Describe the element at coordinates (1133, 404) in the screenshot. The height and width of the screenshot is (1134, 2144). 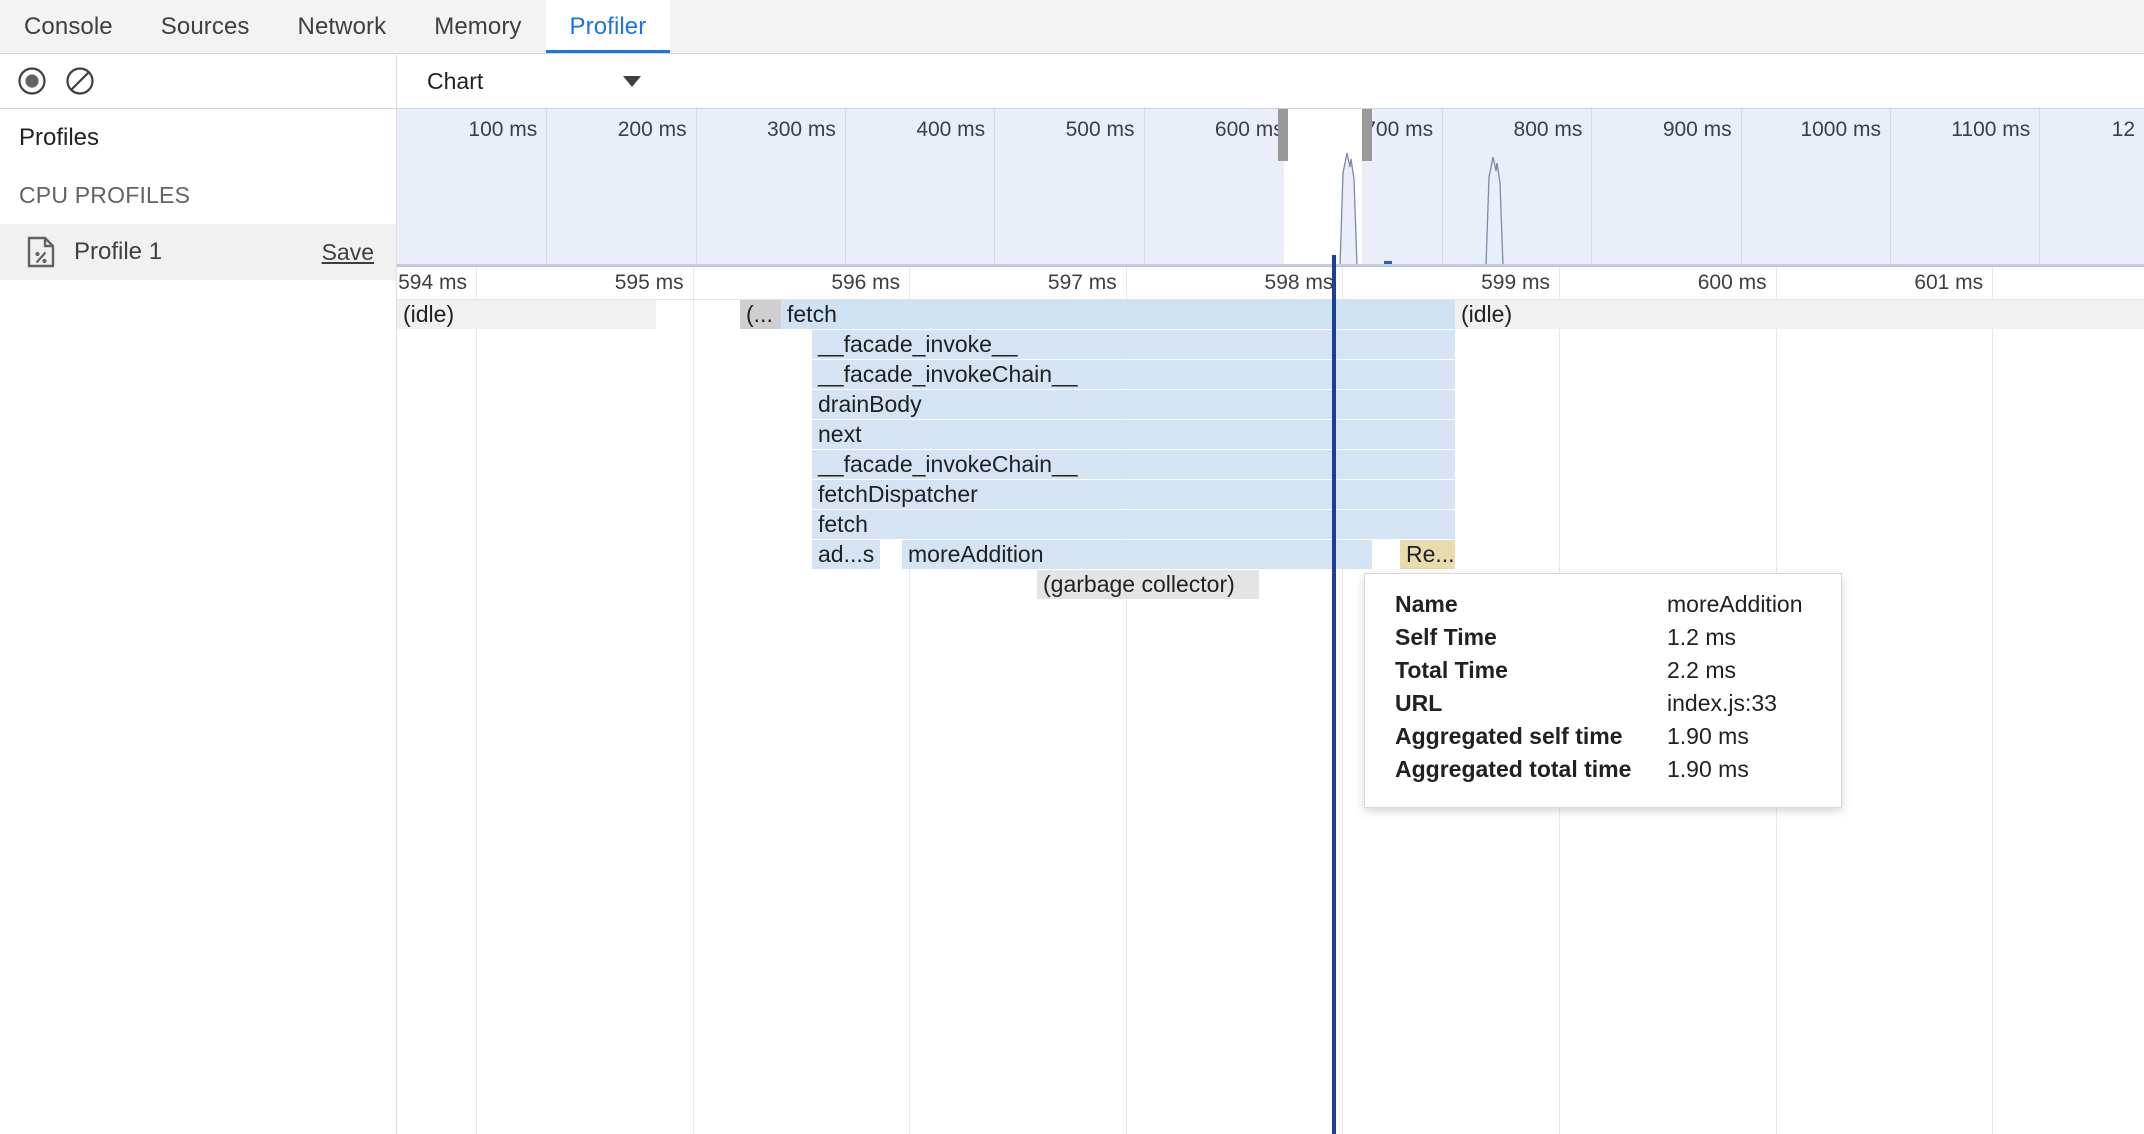
I see `flame-bar: drainBody` at that location.